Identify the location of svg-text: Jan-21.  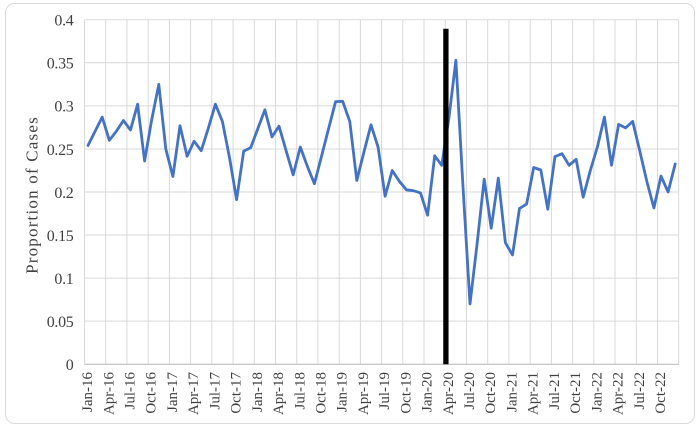
(513, 392).